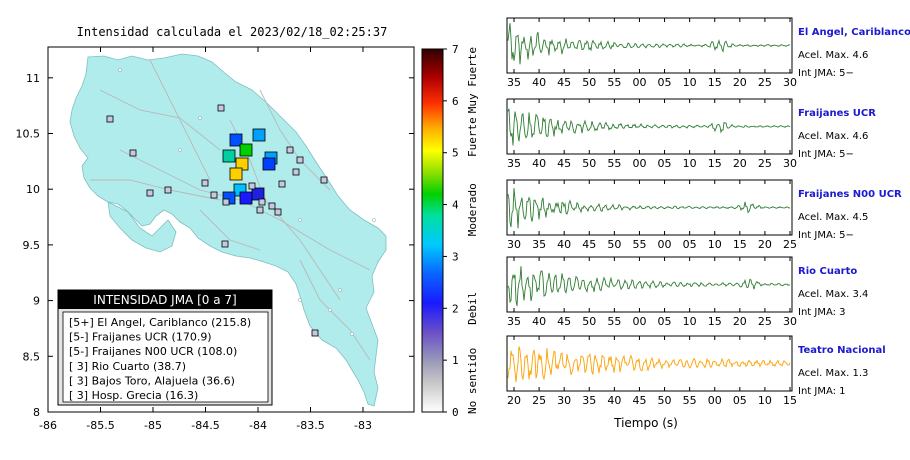 This screenshot has width=910, height=460. Describe the element at coordinates (455, 360) in the screenshot. I see `colorbar-tick-label: 1` at that location.